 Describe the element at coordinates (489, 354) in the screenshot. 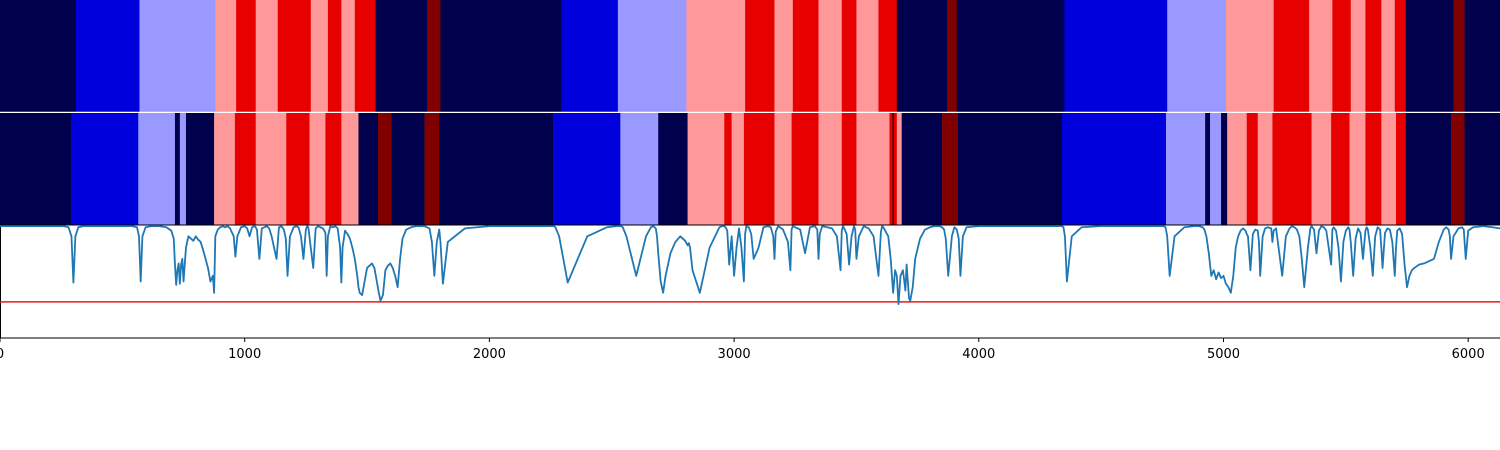

I see `x-tick-label-2: 2000` at that location.